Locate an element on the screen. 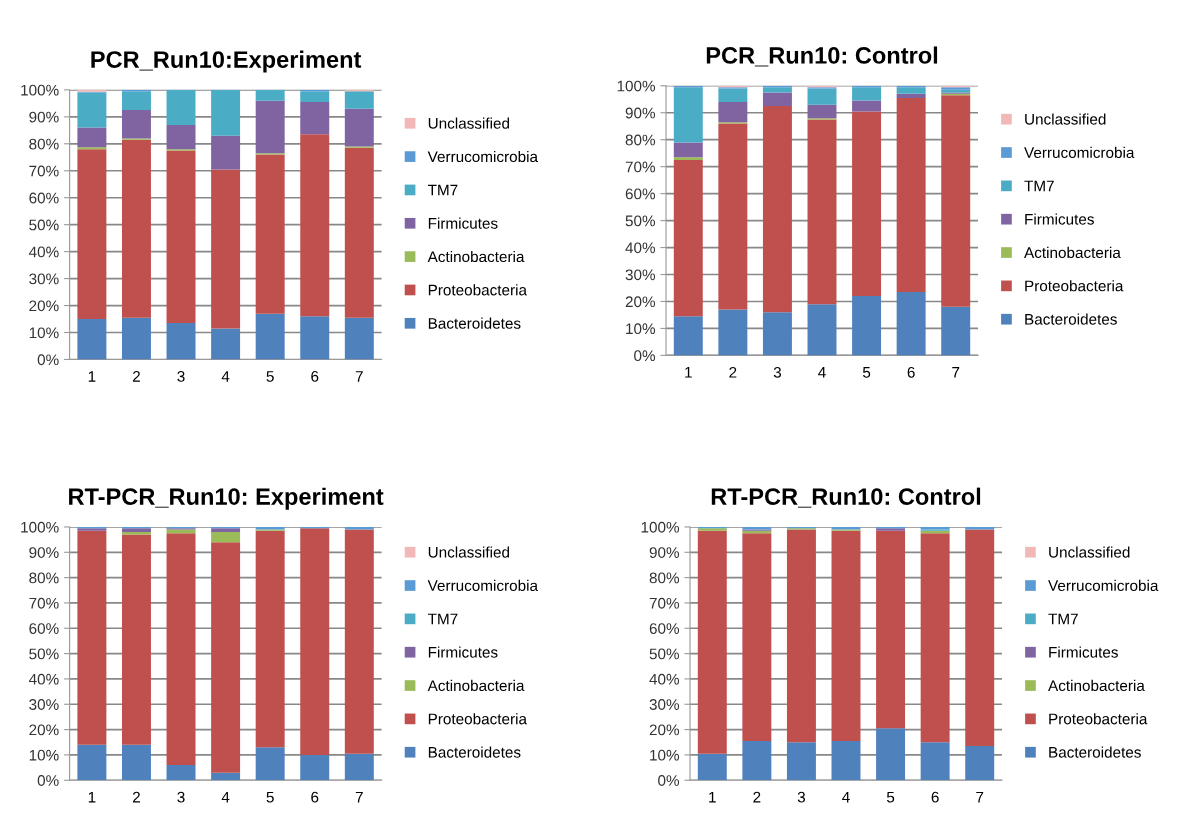 The image size is (1200, 817). chart-title: PCR_Run10:Experiment is located at coordinates (226, 61).